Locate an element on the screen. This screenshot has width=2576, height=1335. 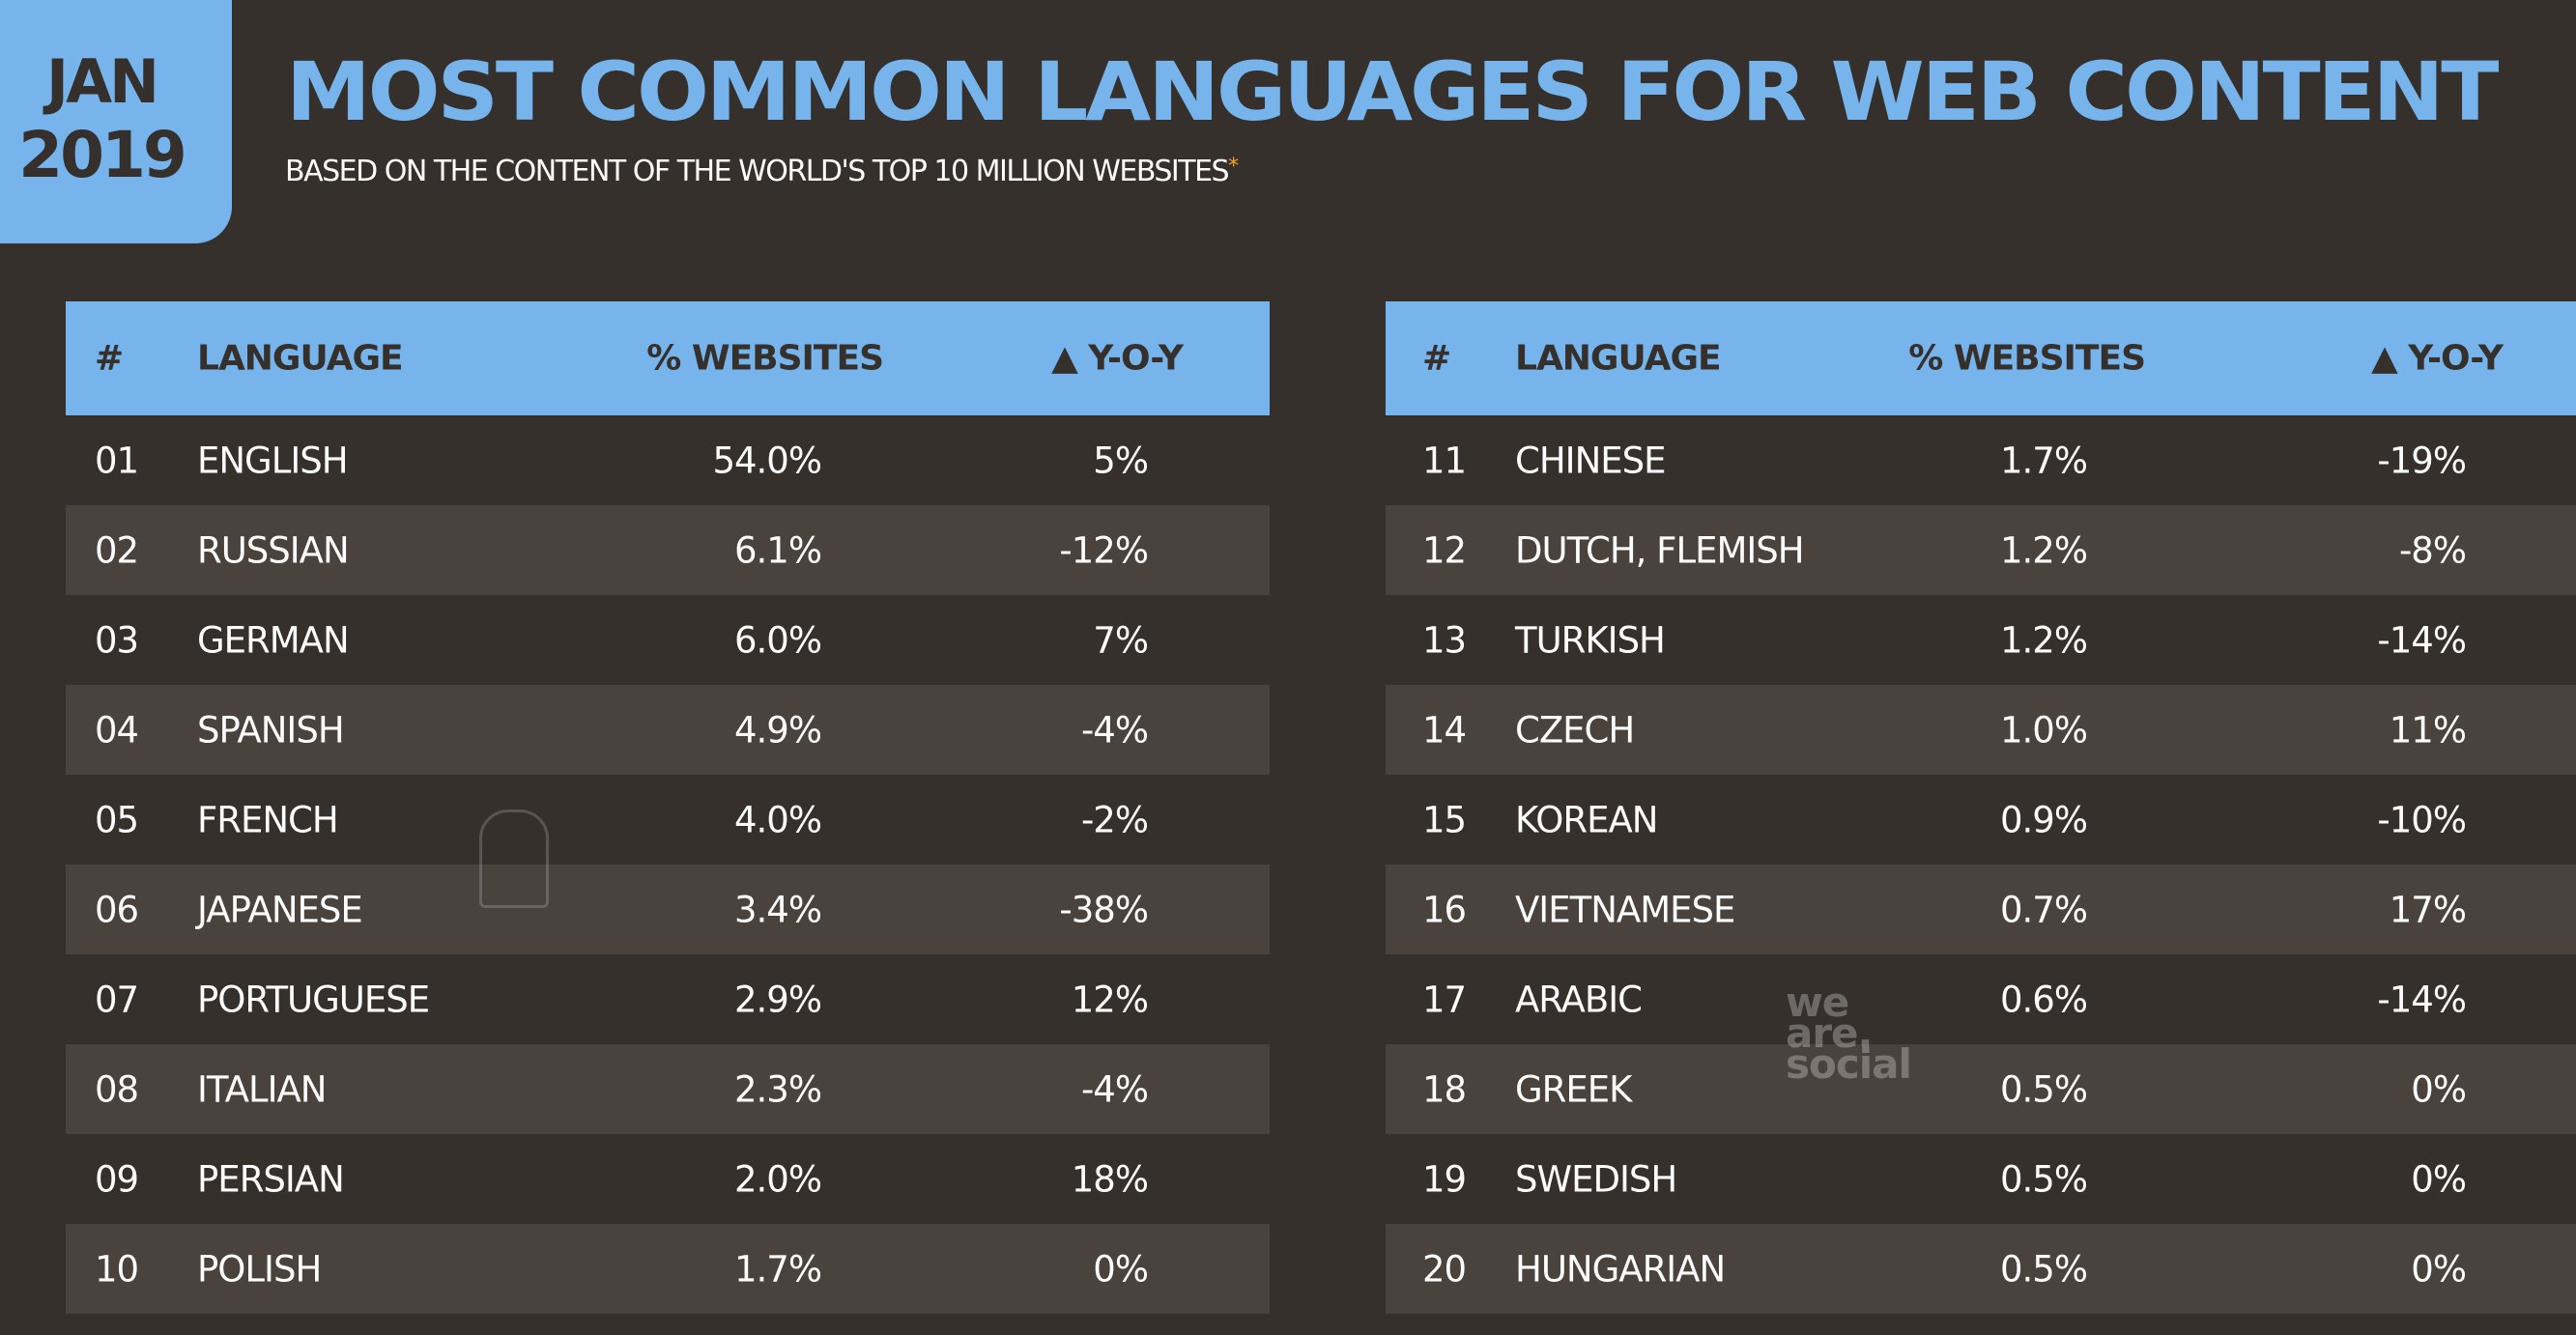
table-row: 05 FRENCH 4.0% -2% is located at coordinates (668, 820).